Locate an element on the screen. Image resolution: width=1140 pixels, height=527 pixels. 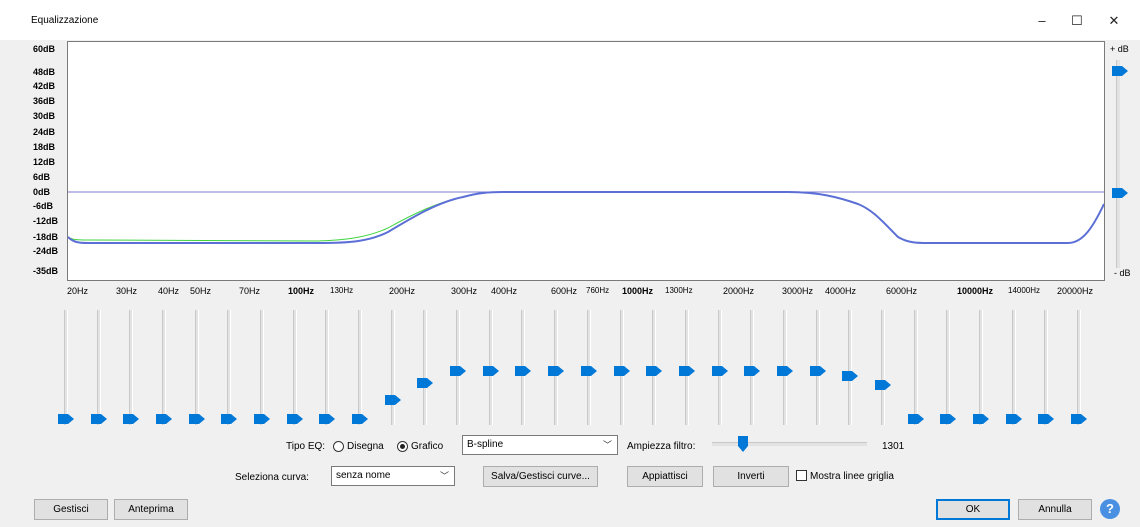
curve-value: senza nome is located at coordinates (363, 475).